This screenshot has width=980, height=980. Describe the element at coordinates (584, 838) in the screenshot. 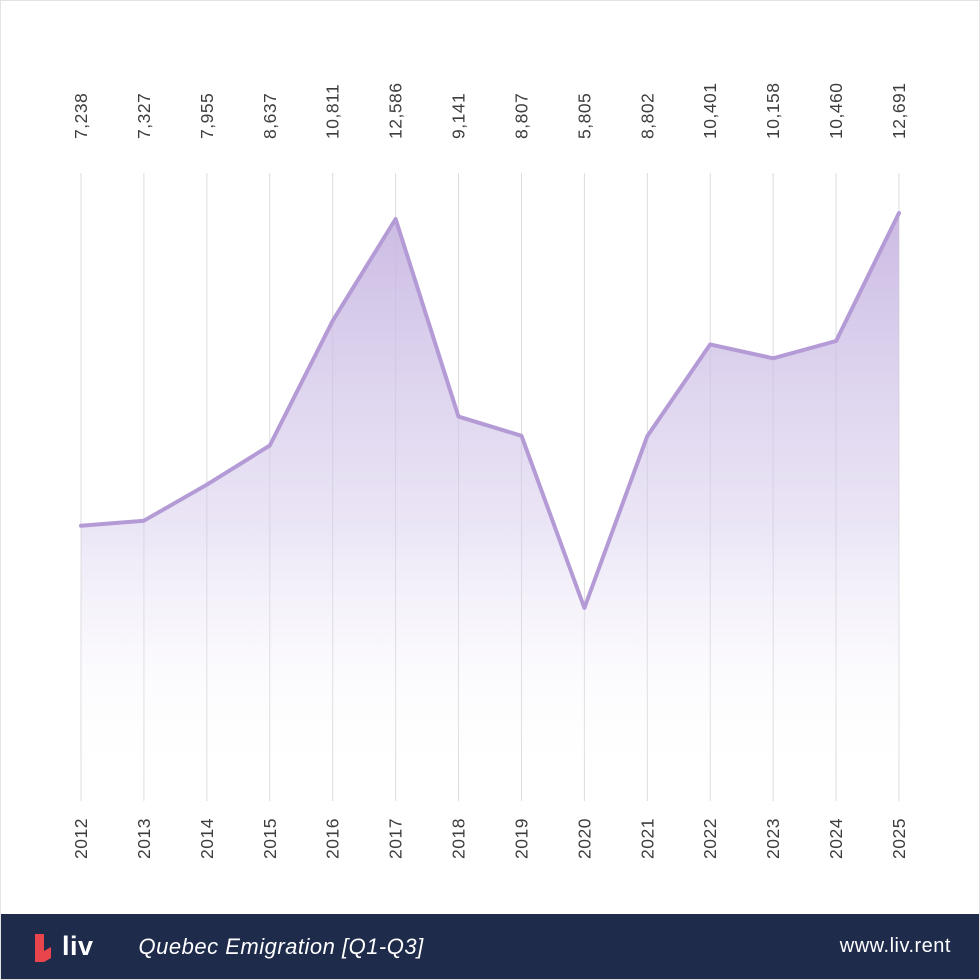

I see `year-label: 2020` at that location.